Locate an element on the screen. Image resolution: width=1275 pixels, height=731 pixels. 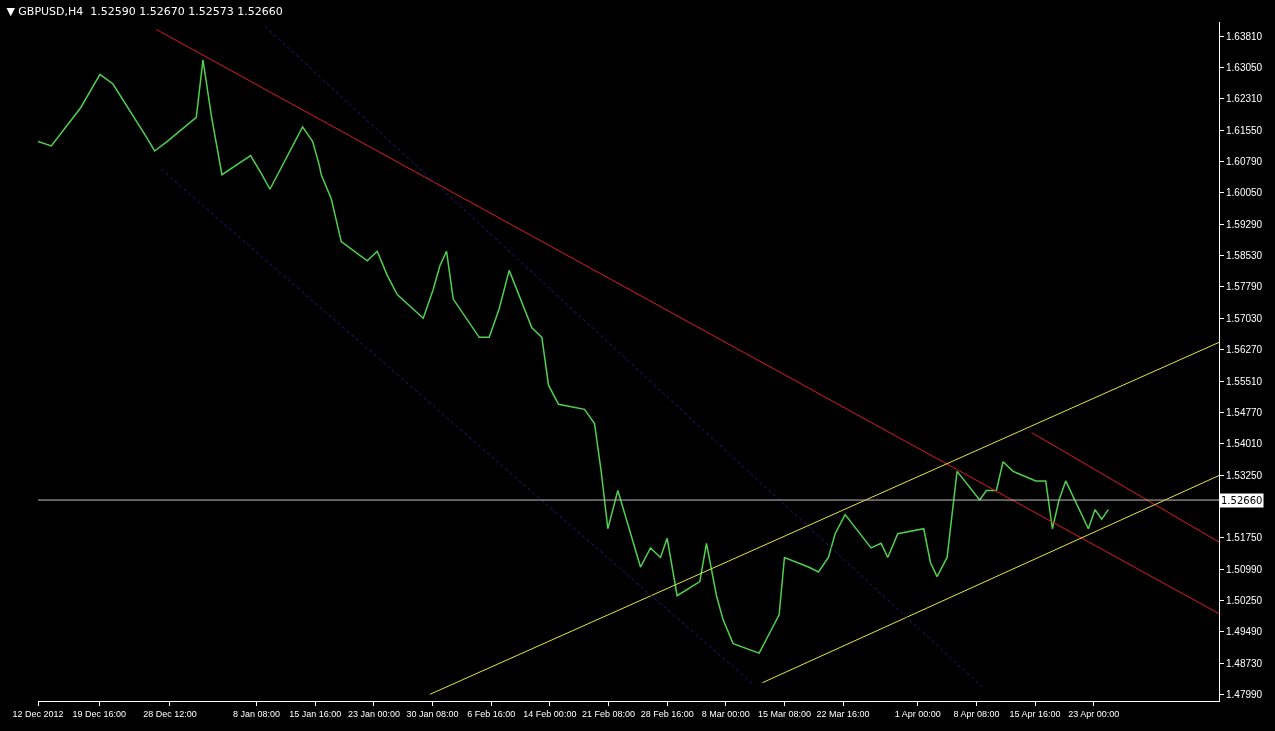
x-tick-label: 21 Feb 08:00 is located at coordinates (608, 713).